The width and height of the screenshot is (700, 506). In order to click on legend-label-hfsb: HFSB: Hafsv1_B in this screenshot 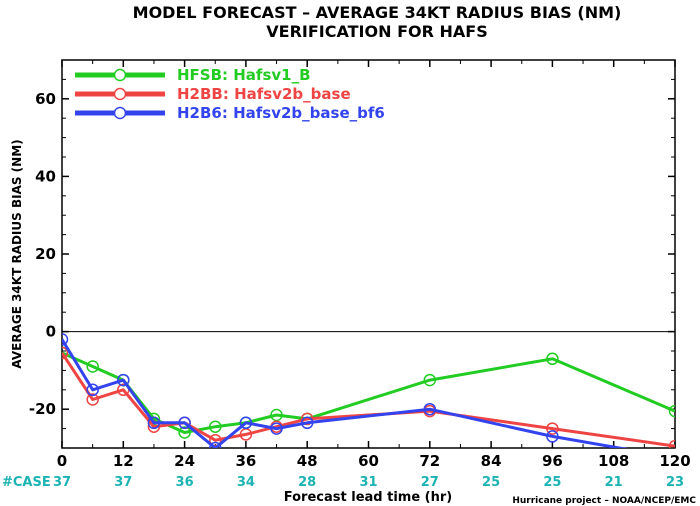, I will do `click(244, 75)`.